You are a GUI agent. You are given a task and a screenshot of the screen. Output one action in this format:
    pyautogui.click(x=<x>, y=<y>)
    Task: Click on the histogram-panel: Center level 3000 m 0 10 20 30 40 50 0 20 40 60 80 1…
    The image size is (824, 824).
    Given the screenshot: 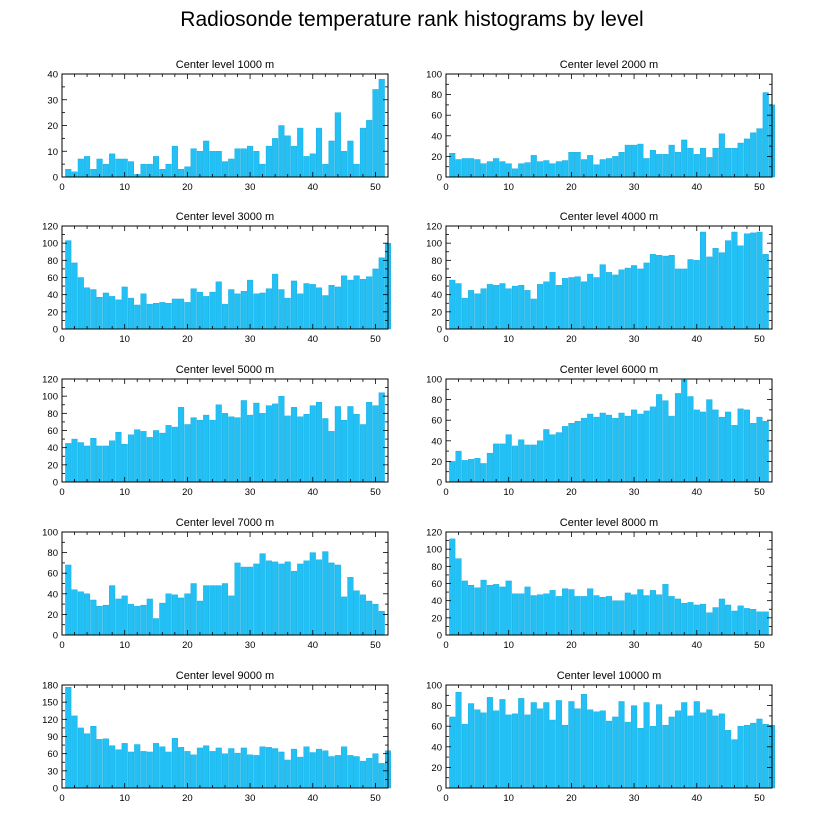 What is the action you would take?
    pyautogui.click(x=217, y=278)
    